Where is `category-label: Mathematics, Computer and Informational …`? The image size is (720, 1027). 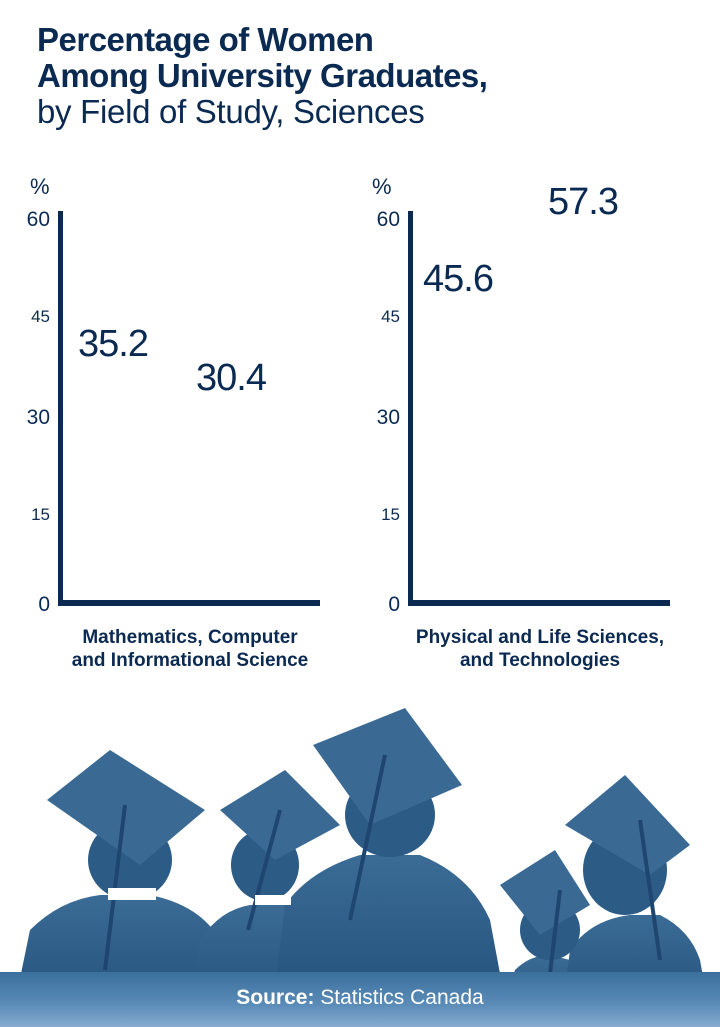
category-label: Mathematics, Computer and Informational … is located at coordinates (190, 649).